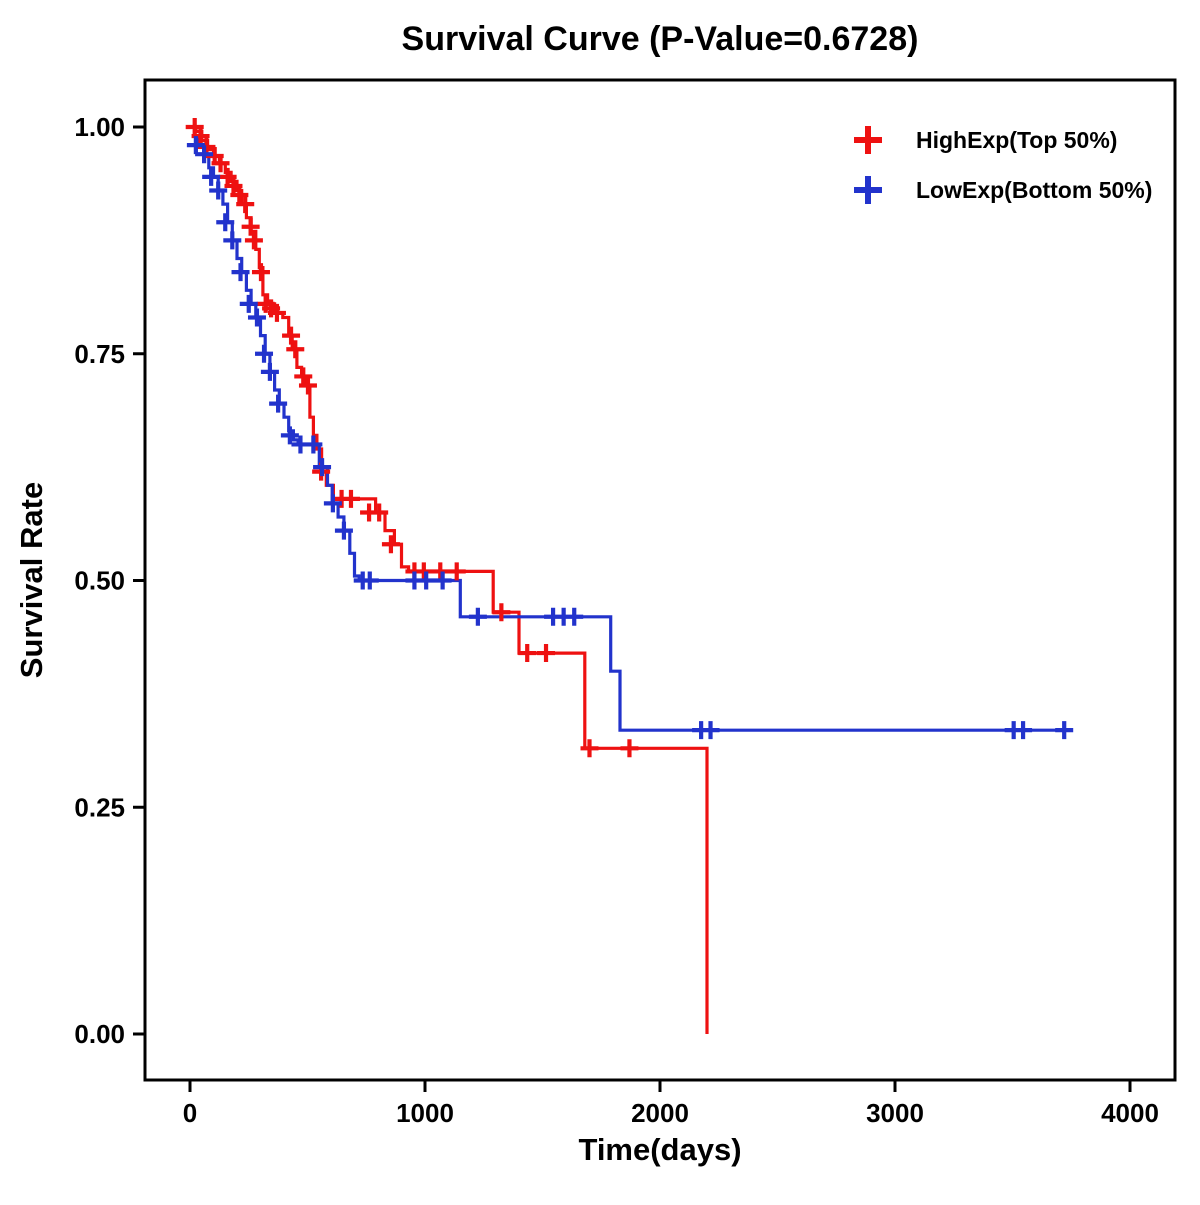  Describe the element at coordinates (660, 1113) in the screenshot. I see `x-tick-label: 2000` at that location.